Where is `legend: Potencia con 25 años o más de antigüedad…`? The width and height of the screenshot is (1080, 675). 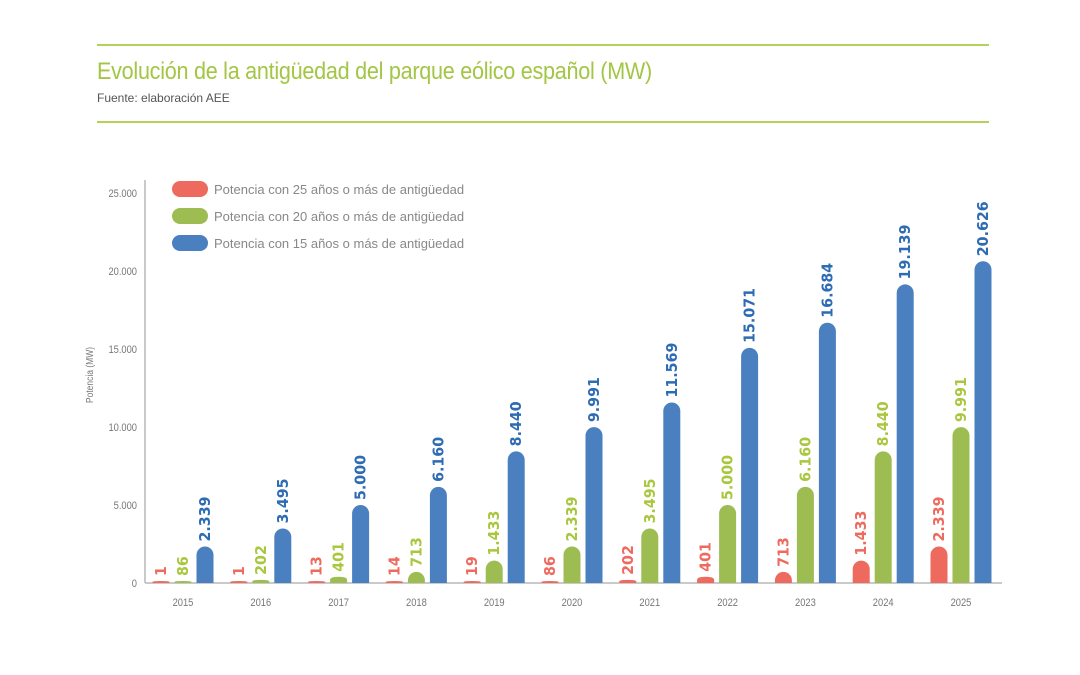
legend: Potencia con 25 años o más de antigüedad… is located at coordinates (318, 216).